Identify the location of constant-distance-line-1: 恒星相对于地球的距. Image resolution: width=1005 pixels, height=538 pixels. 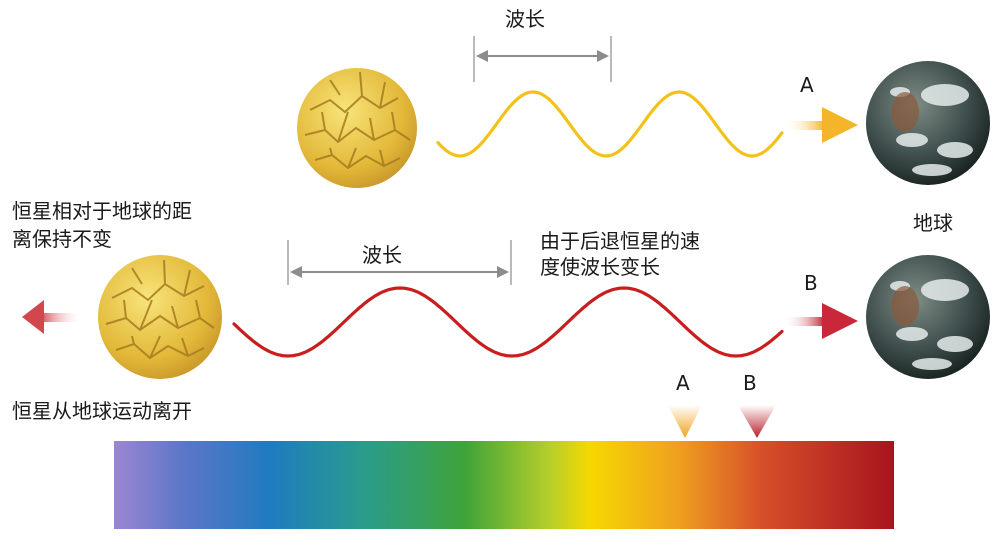
(102, 211).